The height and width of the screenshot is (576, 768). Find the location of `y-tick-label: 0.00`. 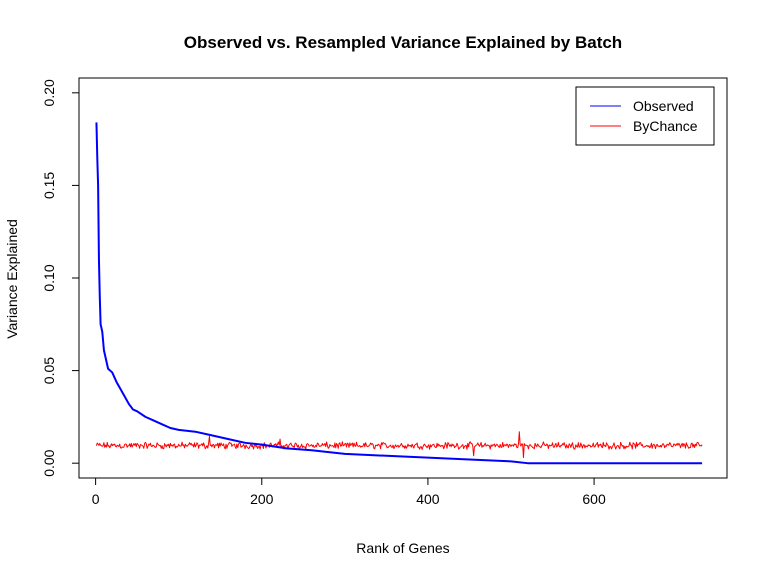

y-tick-label: 0.00 is located at coordinates (49, 462).